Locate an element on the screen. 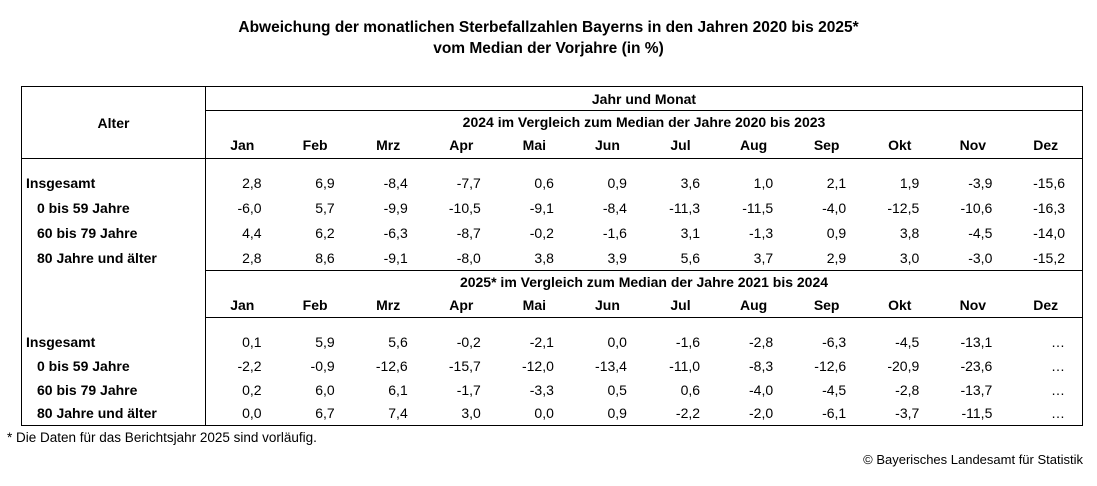 The width and height of the screenshot is (1097, 486). table-cell: 2,1 is located at coordinates (836, 183).